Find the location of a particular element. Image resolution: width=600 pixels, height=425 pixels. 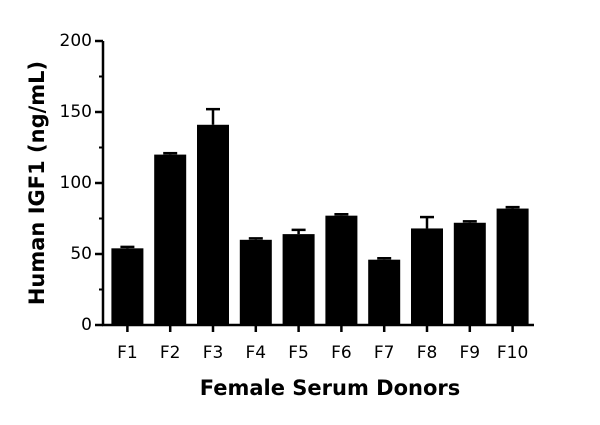

x-tick-label: F6 is located at coordinates (341, 353).